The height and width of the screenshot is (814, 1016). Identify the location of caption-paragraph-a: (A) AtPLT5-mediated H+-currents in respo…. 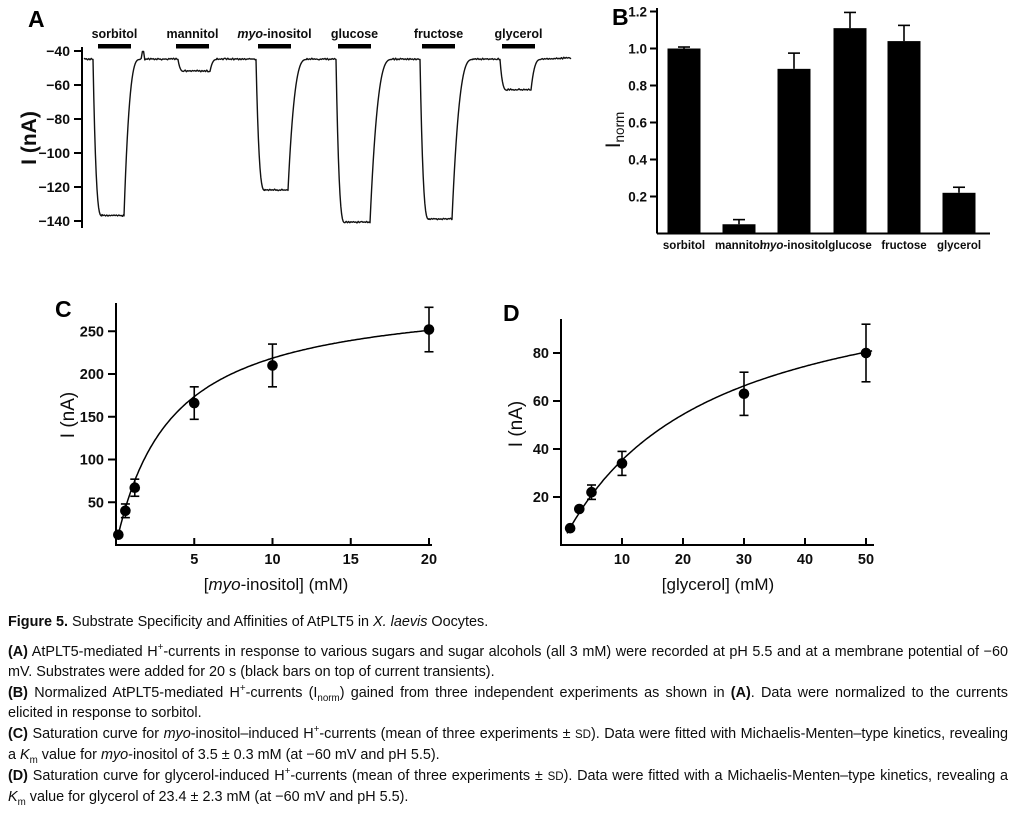
(508, 660).